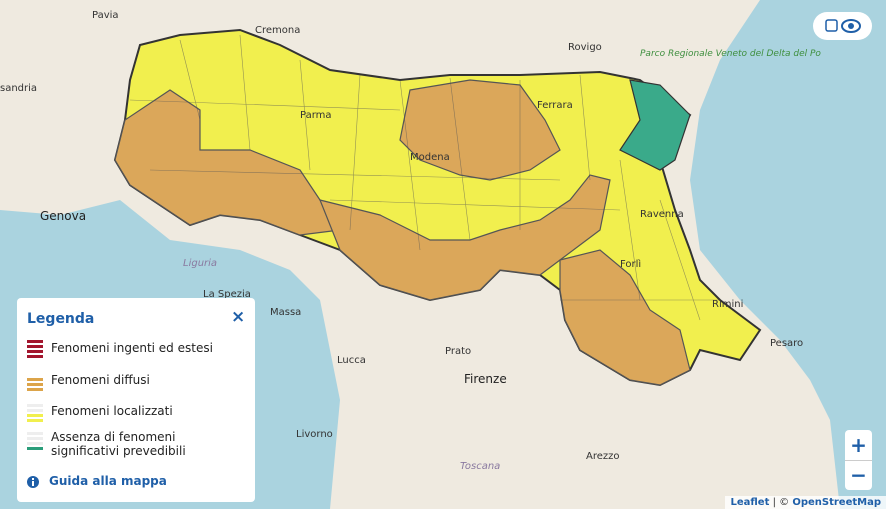 This screenshot has height=509, width=886. What do you see at coordinates (485, 379) in the screenshot?
I see `place-label: Firenze` at bounding box center [485, 379].